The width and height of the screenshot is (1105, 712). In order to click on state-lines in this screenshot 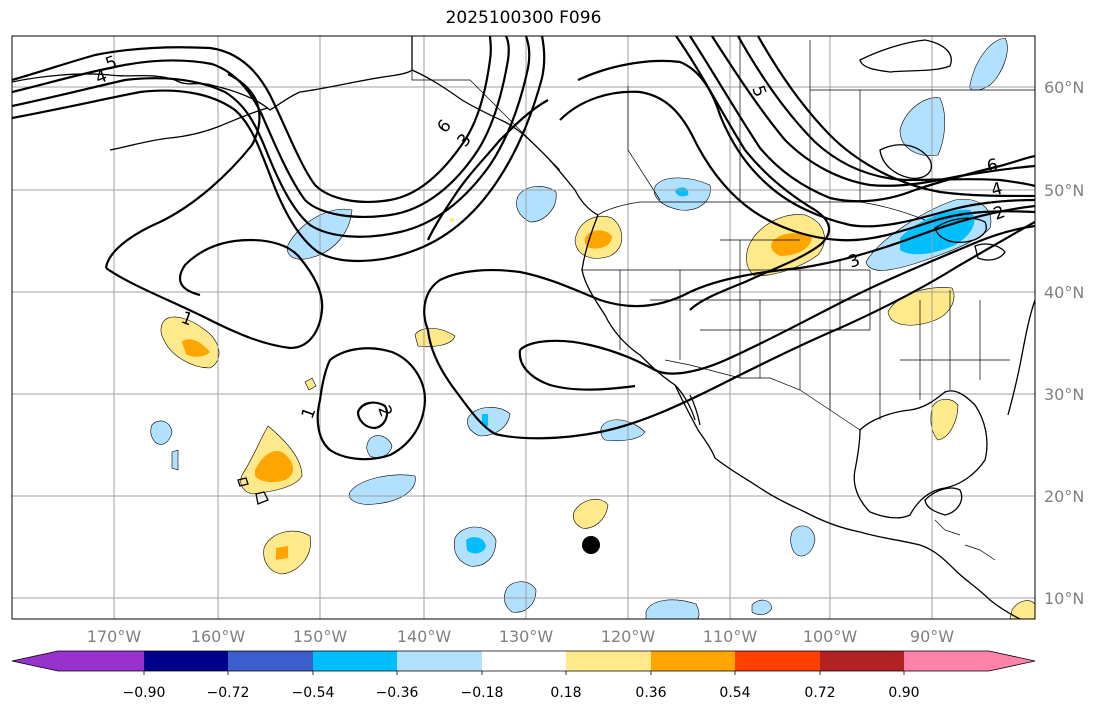, I will do `click(796, 329)`.